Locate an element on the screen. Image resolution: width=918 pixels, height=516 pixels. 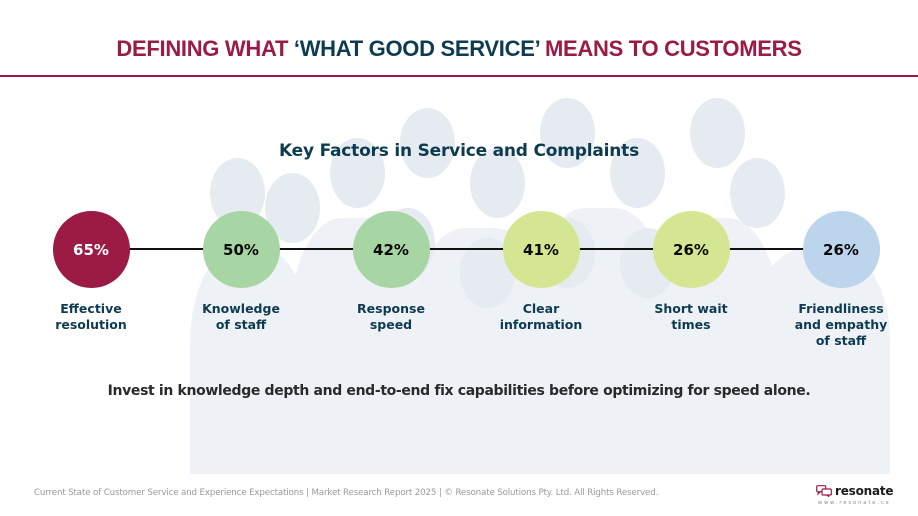
factor-label-line: Effective is located at coordinates (91, 308).